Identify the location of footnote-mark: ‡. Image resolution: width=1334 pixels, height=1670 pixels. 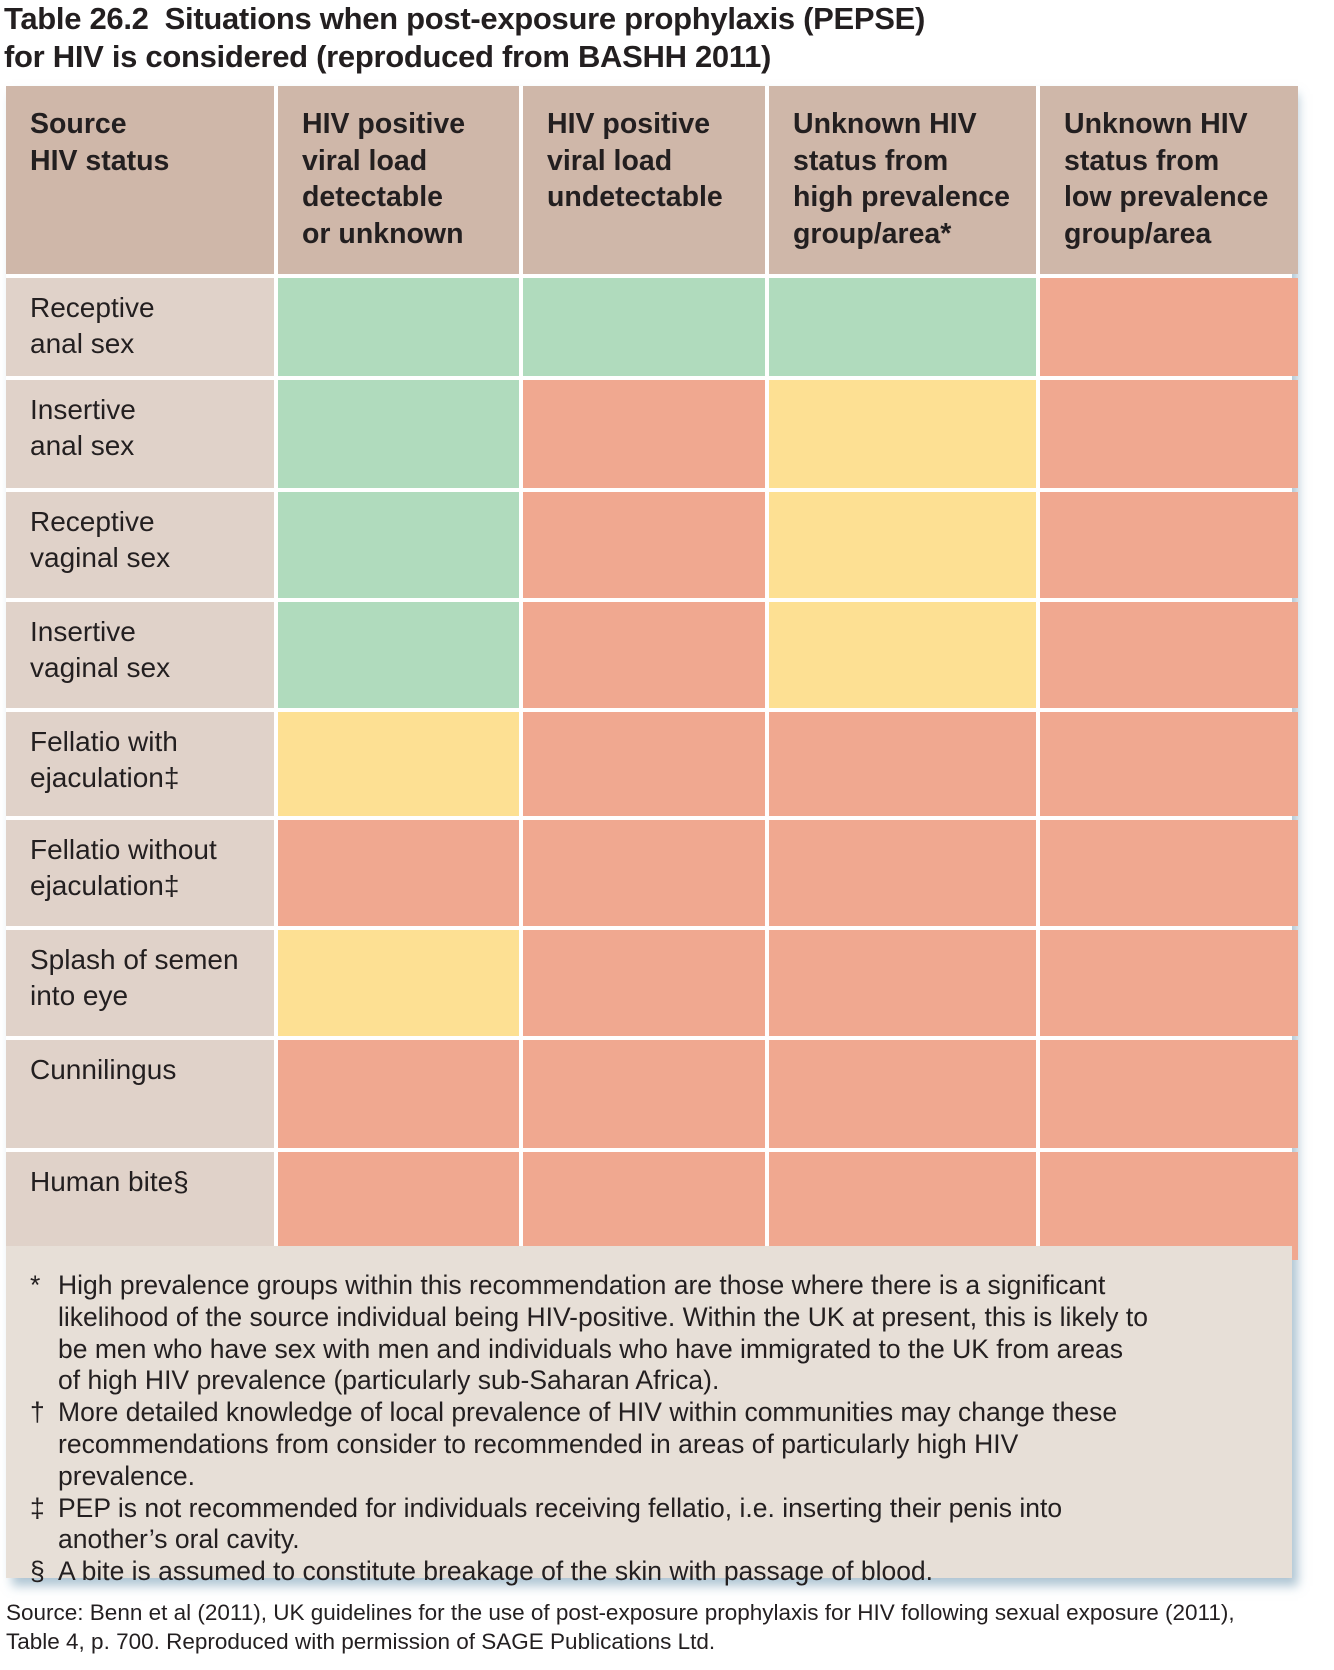
(37, 1507).